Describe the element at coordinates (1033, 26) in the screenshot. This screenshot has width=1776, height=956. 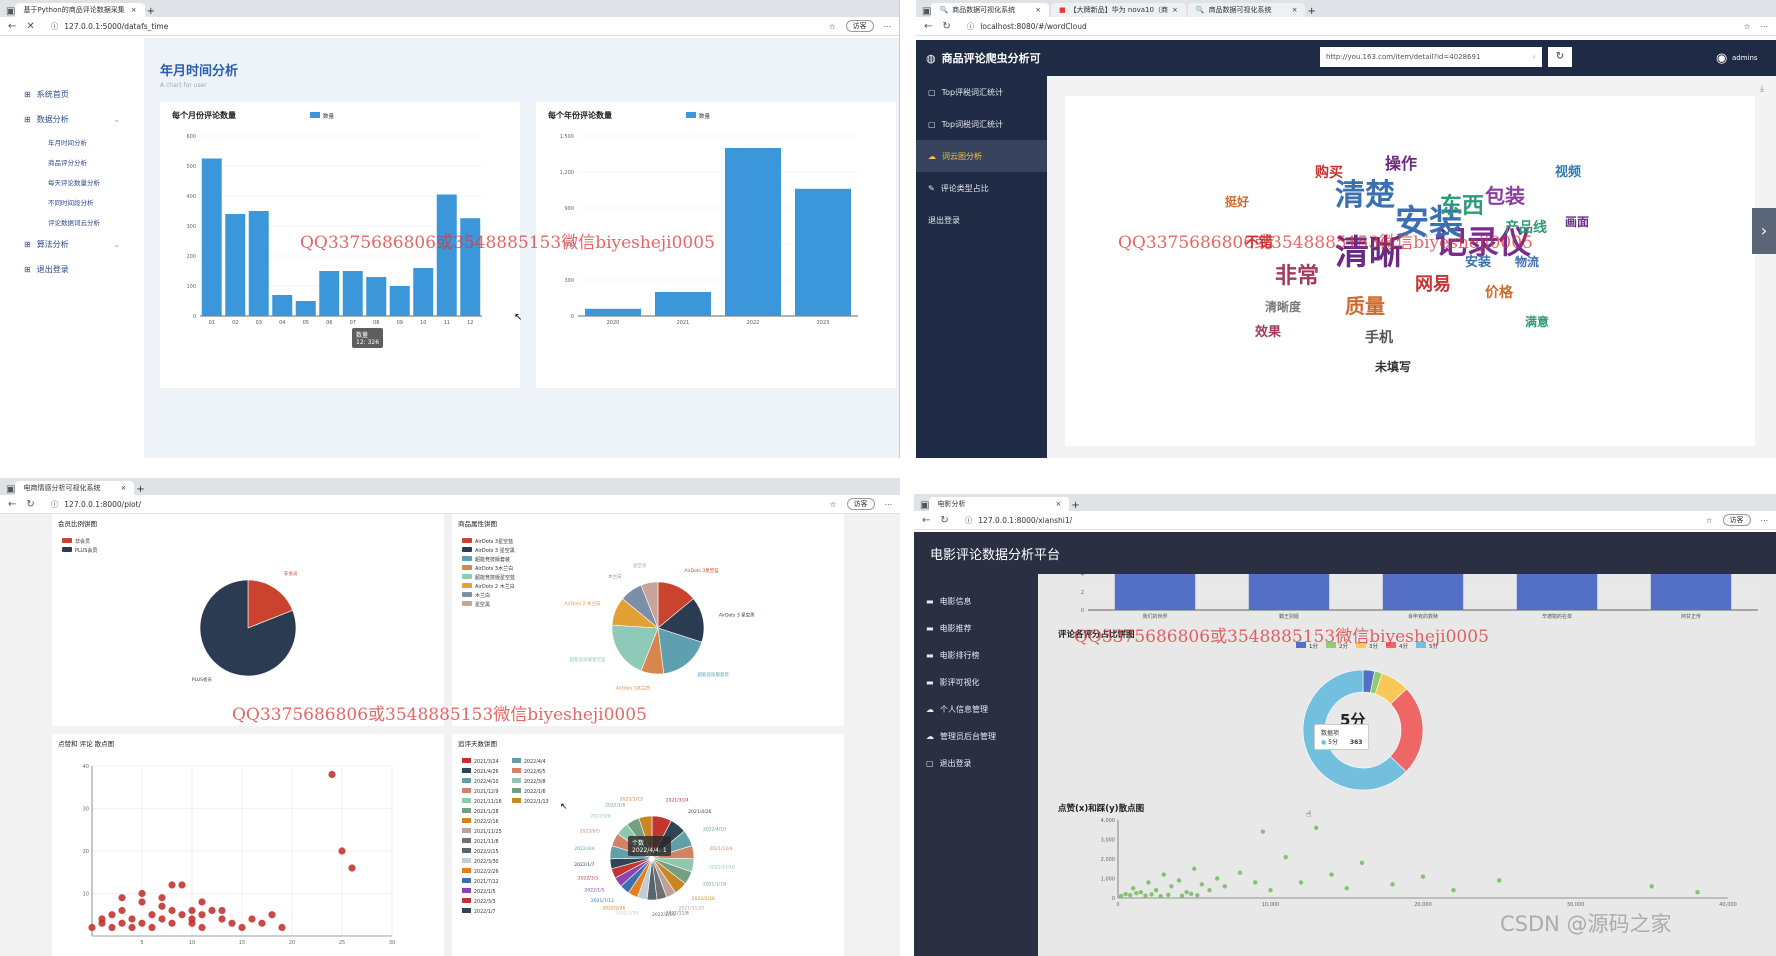
I see `url-text: localhost:8080/#/wordCloud` at that location.